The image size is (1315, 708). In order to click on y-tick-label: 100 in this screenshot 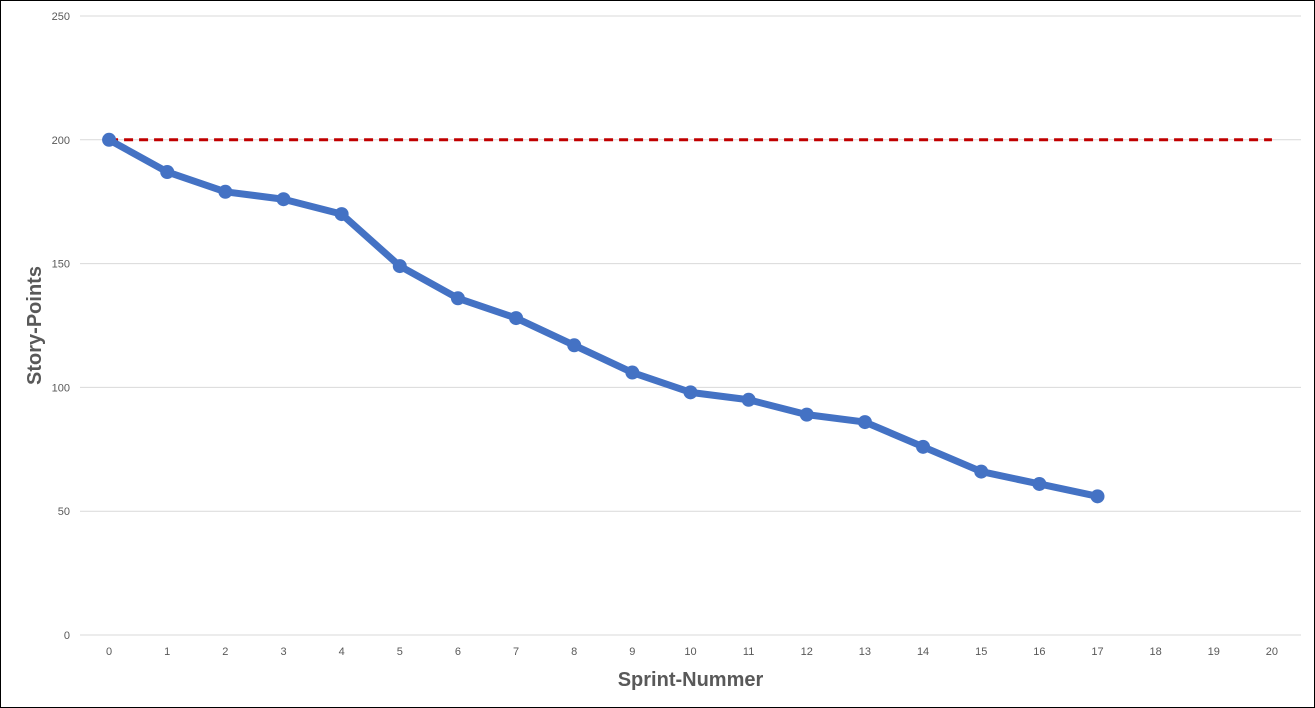, I will do `click(61, 388)`.